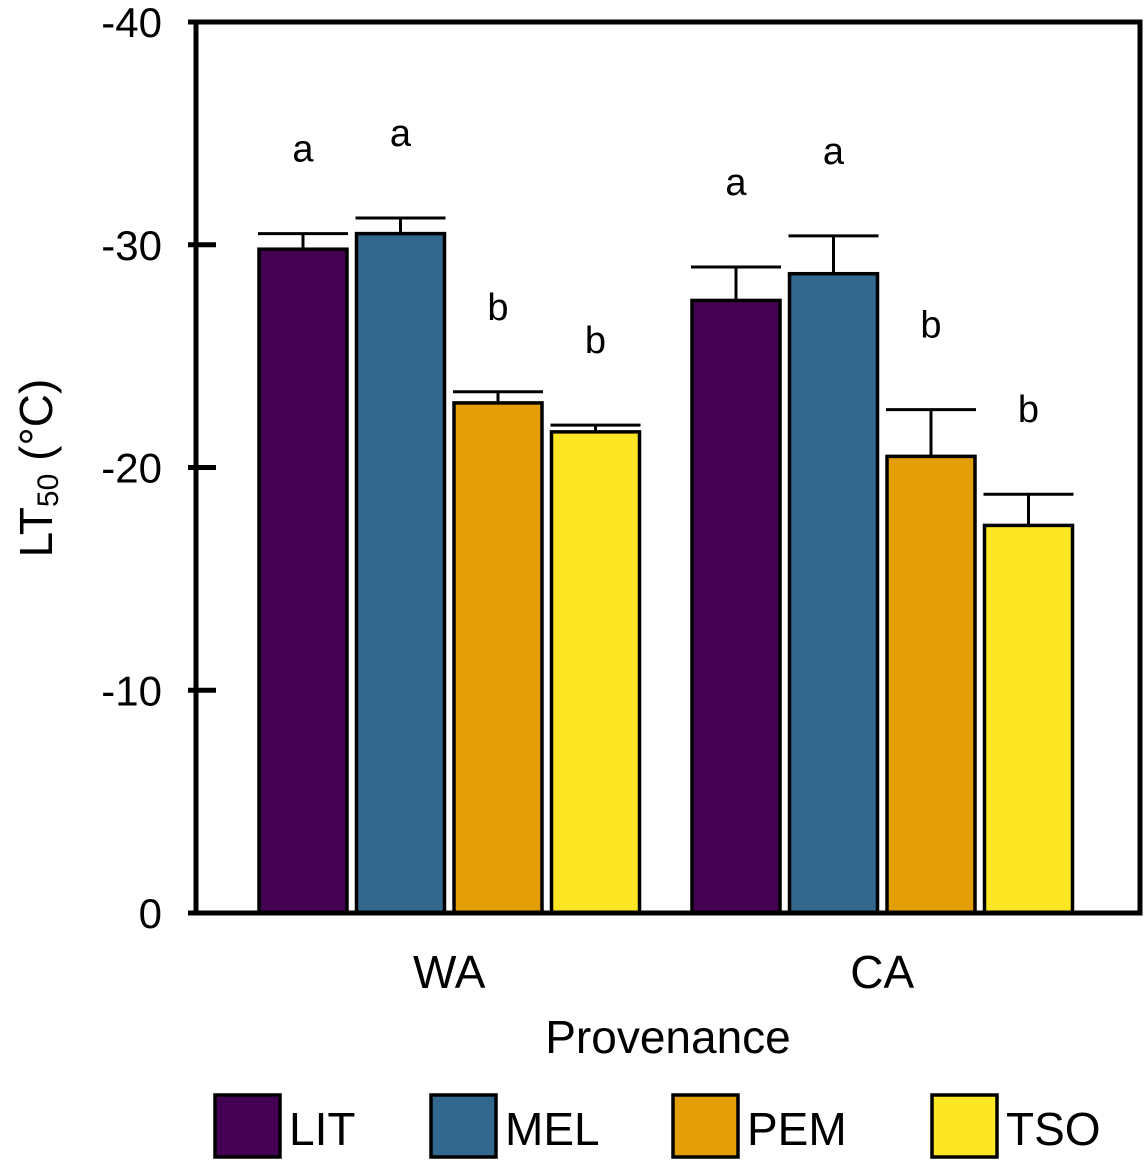 This screenshot has height=1169, width=1146. Describe the element at coordinates (964, 1126) in the screenshot. I see `legend-swatch-tso` at that location.